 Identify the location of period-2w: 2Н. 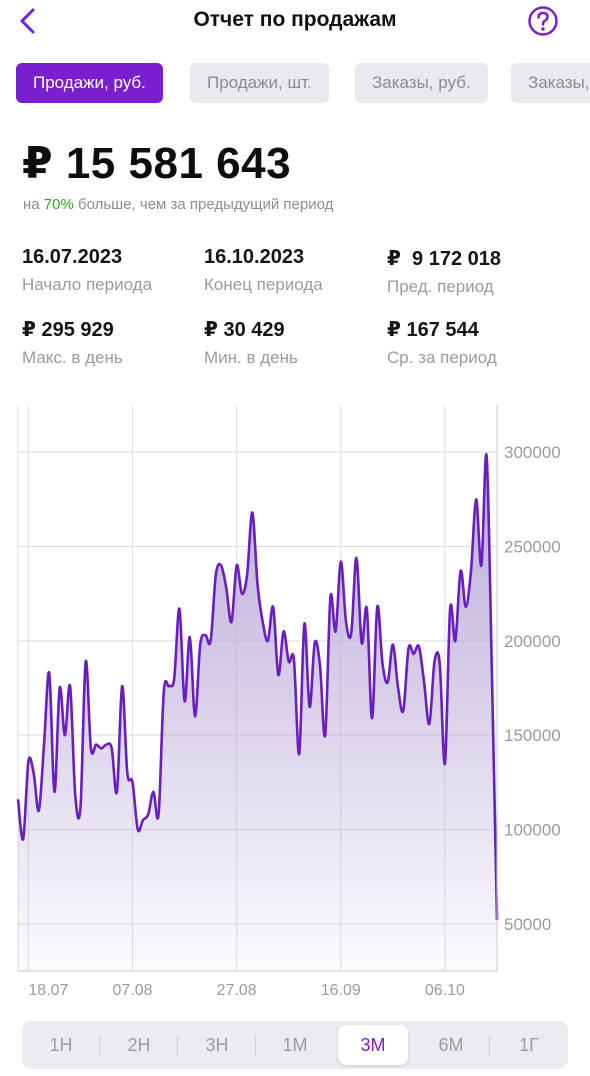
(139, 1045).